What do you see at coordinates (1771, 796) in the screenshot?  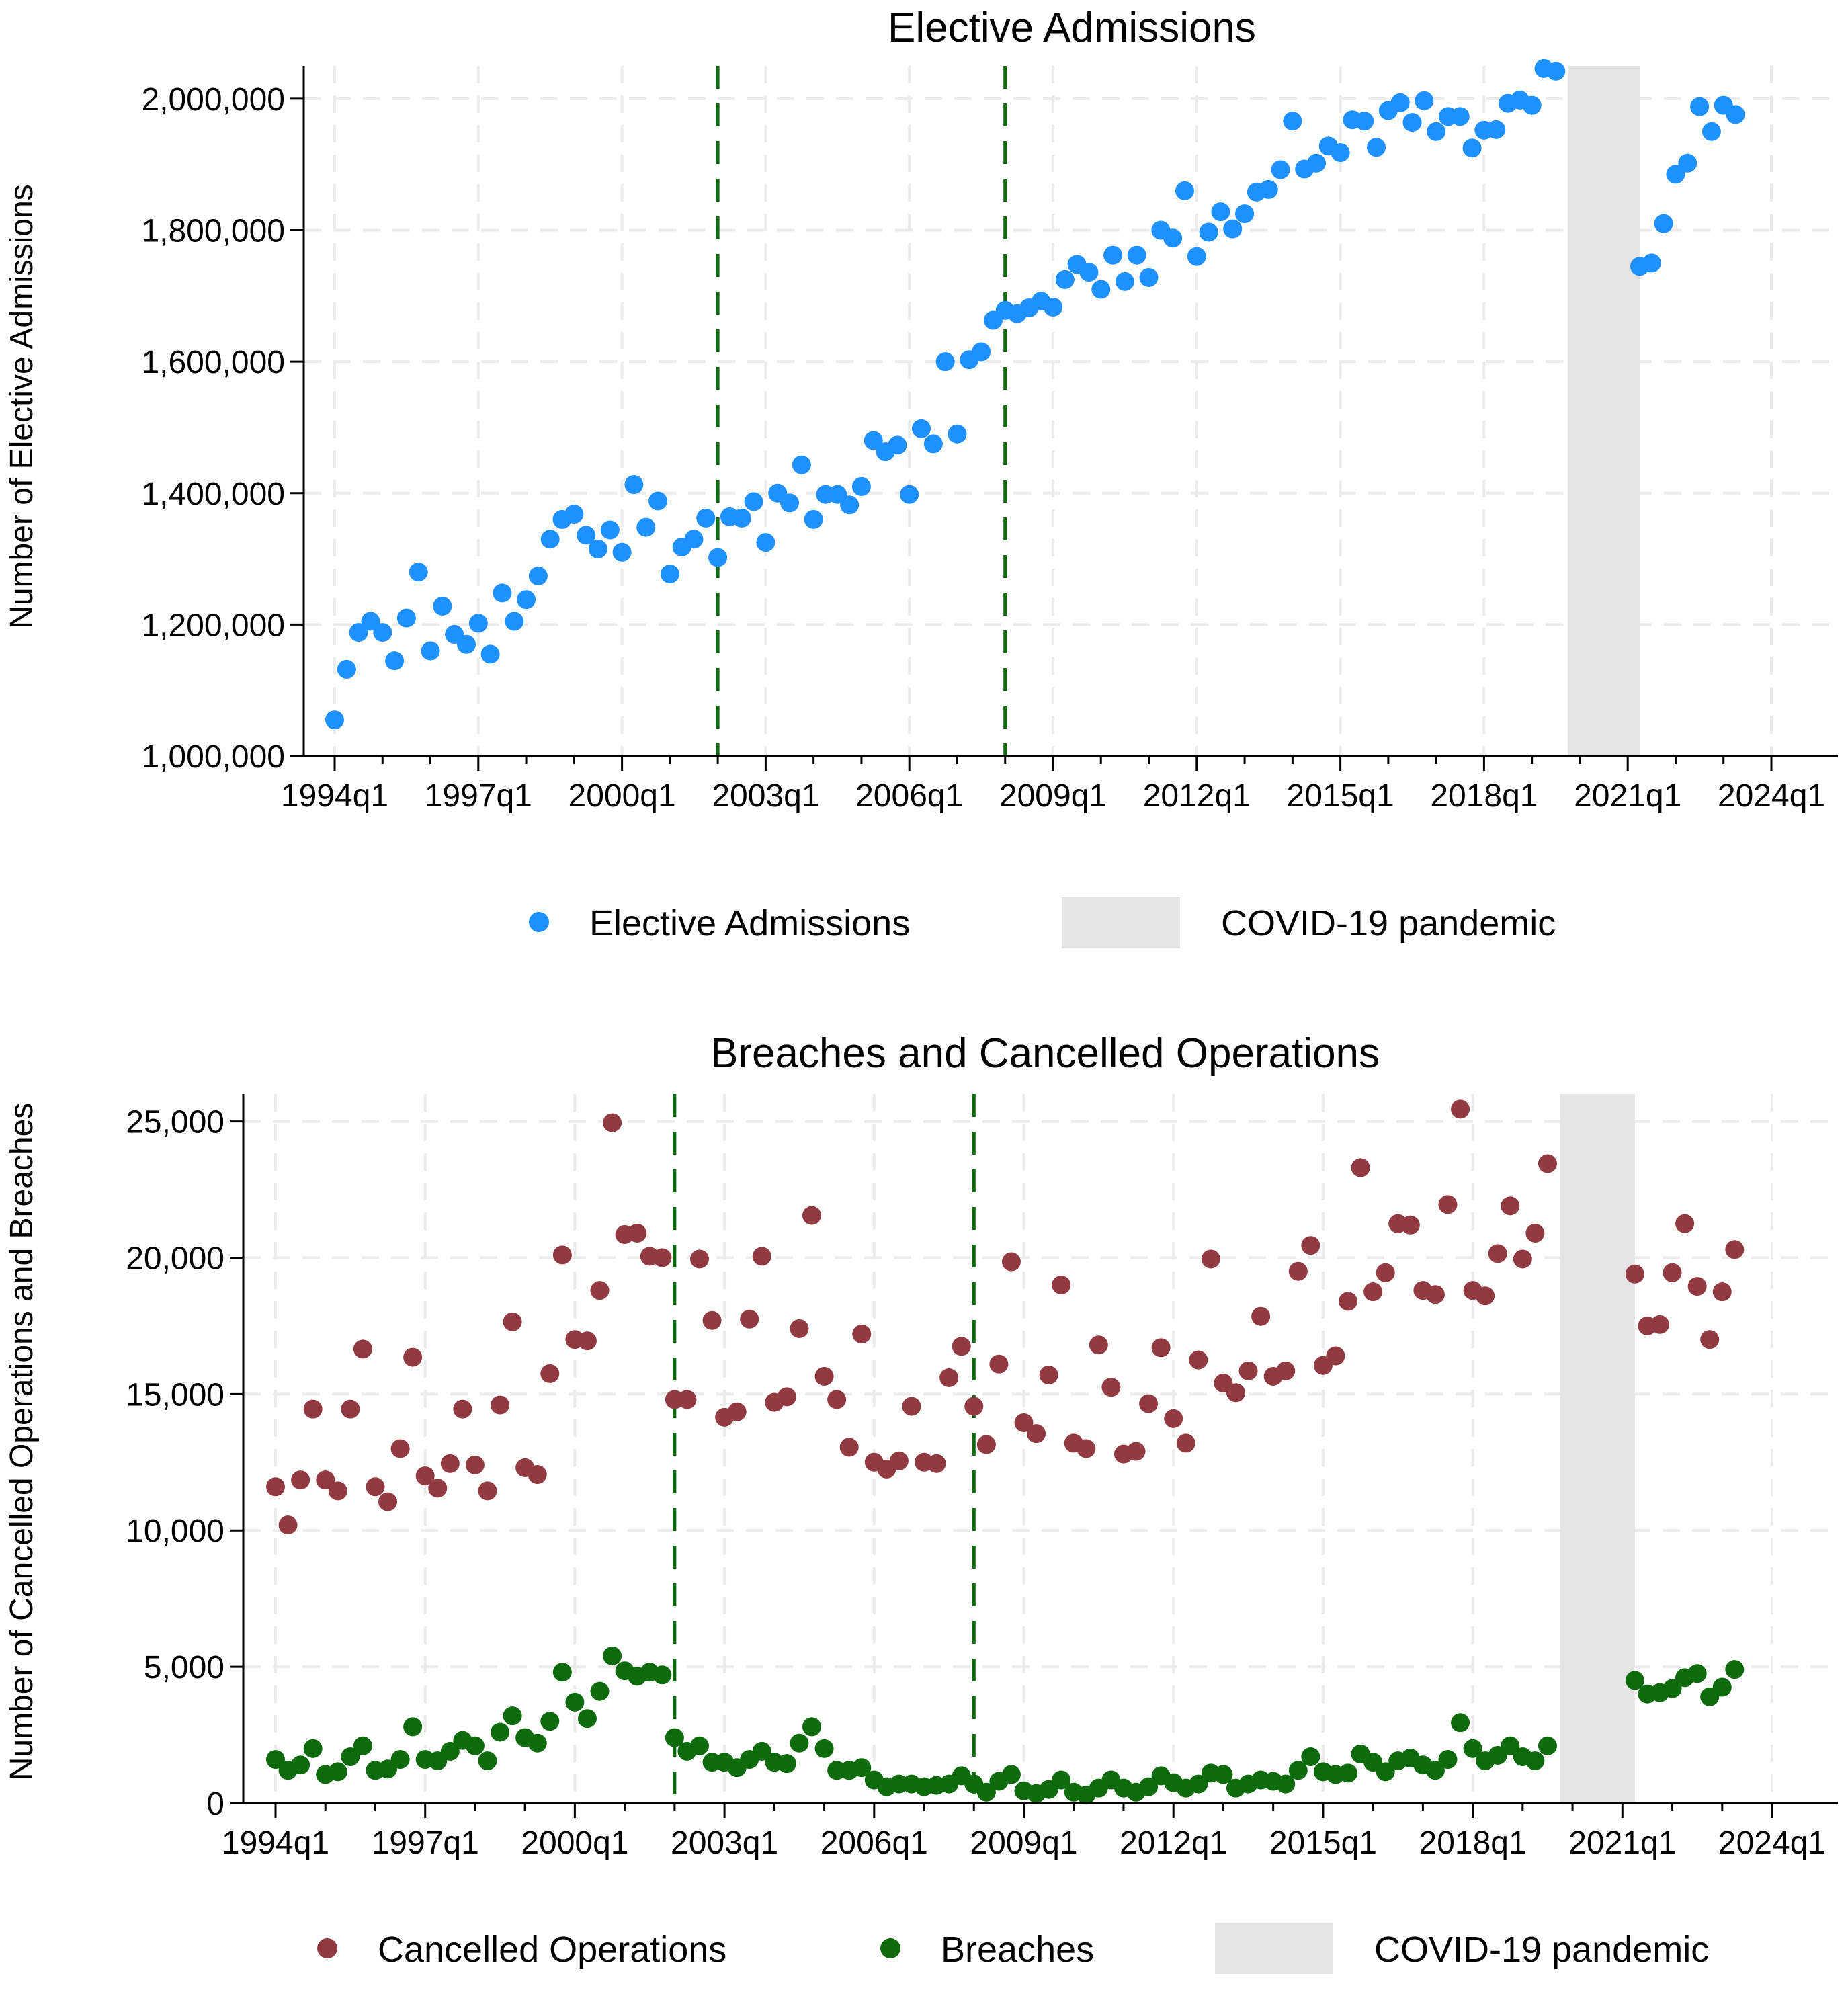 I see `x-tick-label: 2024q1` at bounding box center [1771, 796].